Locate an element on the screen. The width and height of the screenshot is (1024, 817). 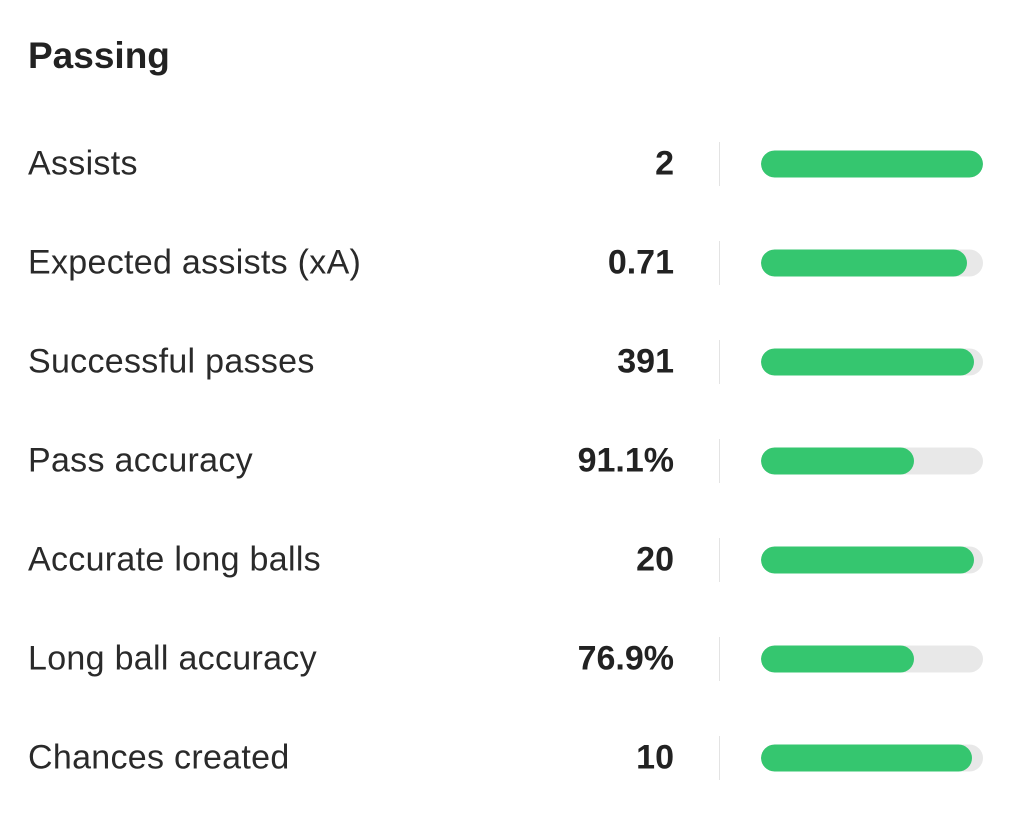
stat-row-chances-created: Chances created 10 is located at coordinates (512, 757).